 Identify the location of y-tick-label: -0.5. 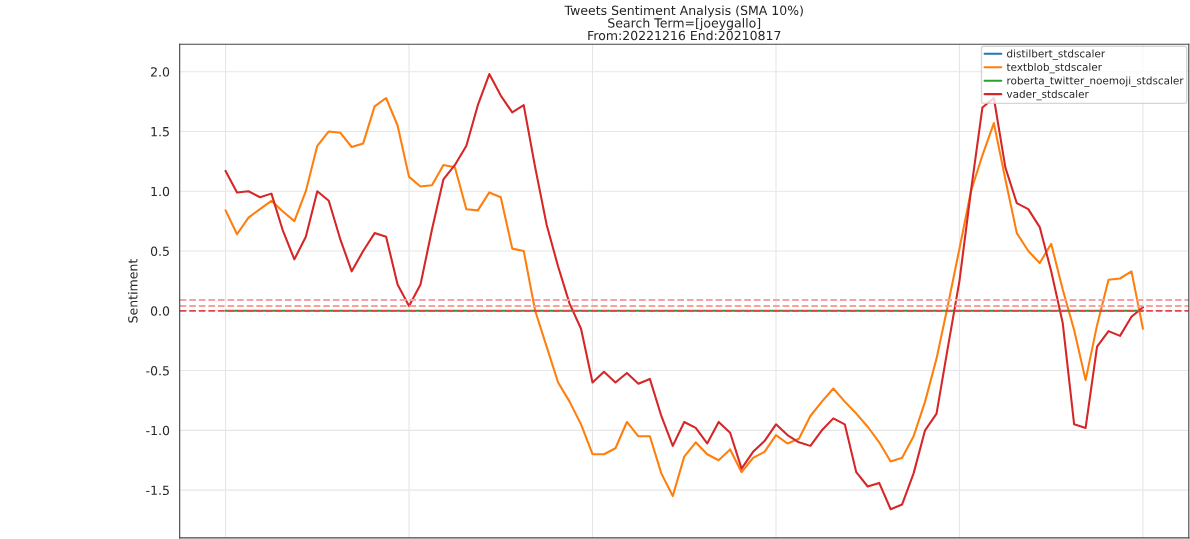
(157, 371).